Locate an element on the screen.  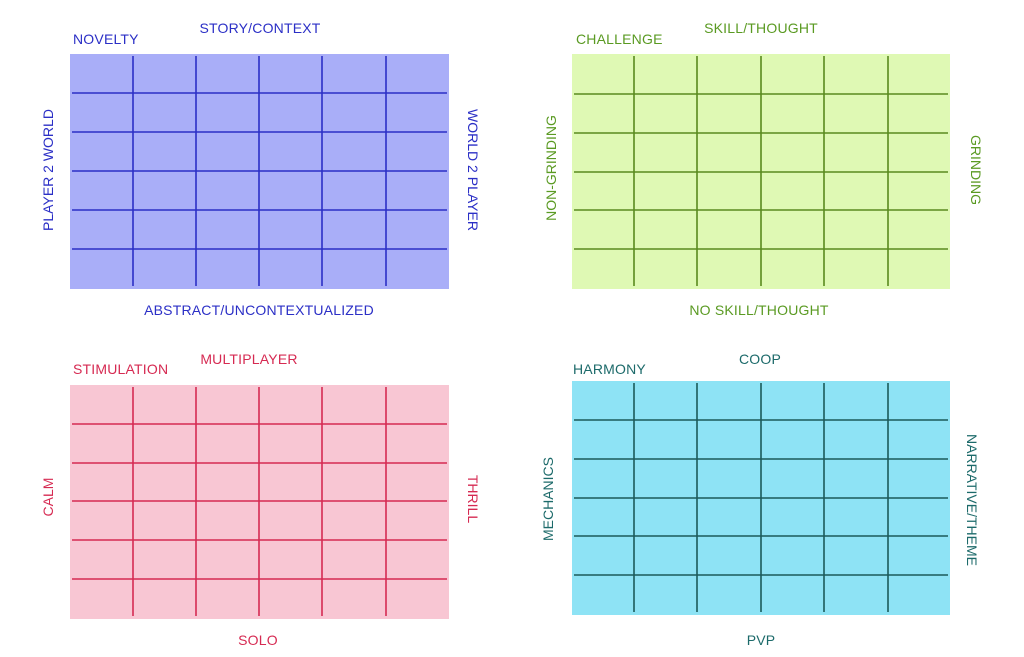
grid-story-context is located at coordinates (259, 171).